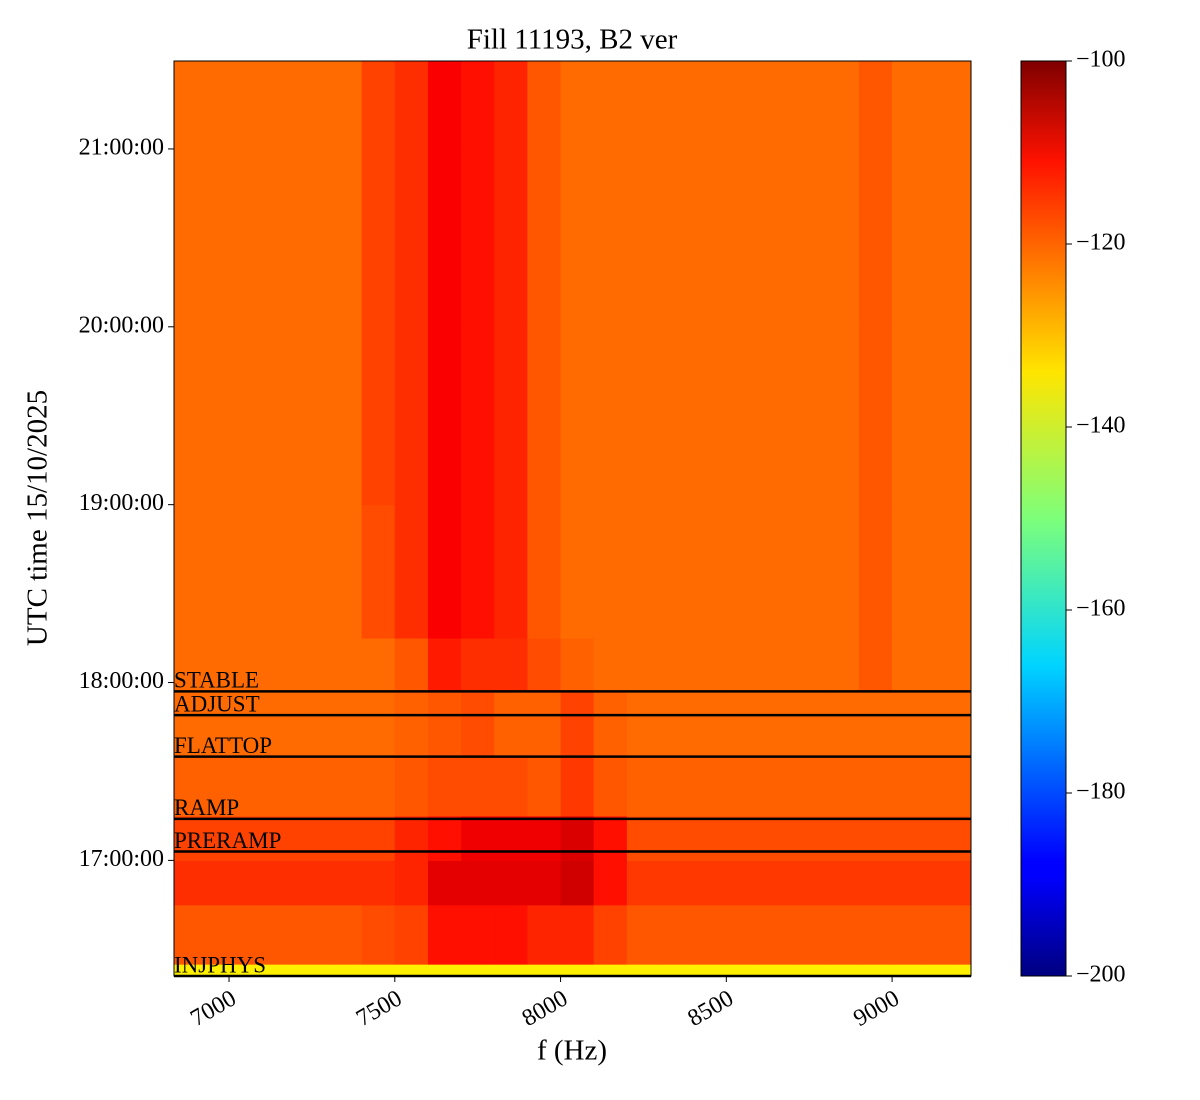  I want to click on y-tick-label: 20:00:00, so click(121, 325).